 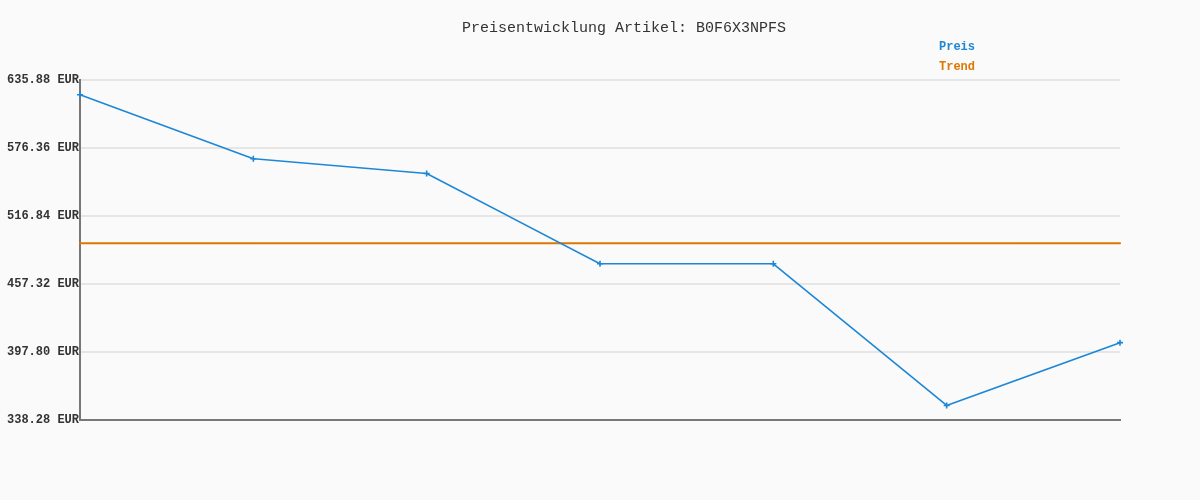 What do you see at coordinates (43, 352) in the screenshot?
I see `y-tick-label: 397.80 EUR` at bounding box center [43, 352].